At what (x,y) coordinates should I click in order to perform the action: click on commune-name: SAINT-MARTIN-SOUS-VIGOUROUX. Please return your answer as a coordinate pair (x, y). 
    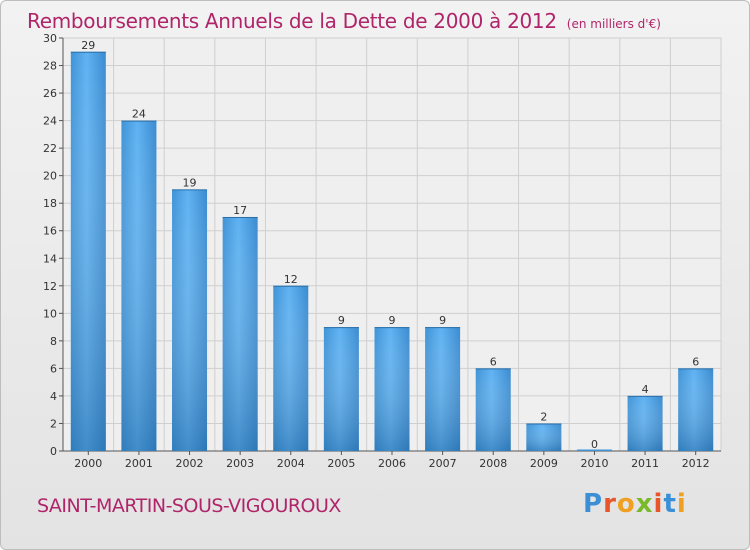
    Looking at the image, I should click on (189, 506).